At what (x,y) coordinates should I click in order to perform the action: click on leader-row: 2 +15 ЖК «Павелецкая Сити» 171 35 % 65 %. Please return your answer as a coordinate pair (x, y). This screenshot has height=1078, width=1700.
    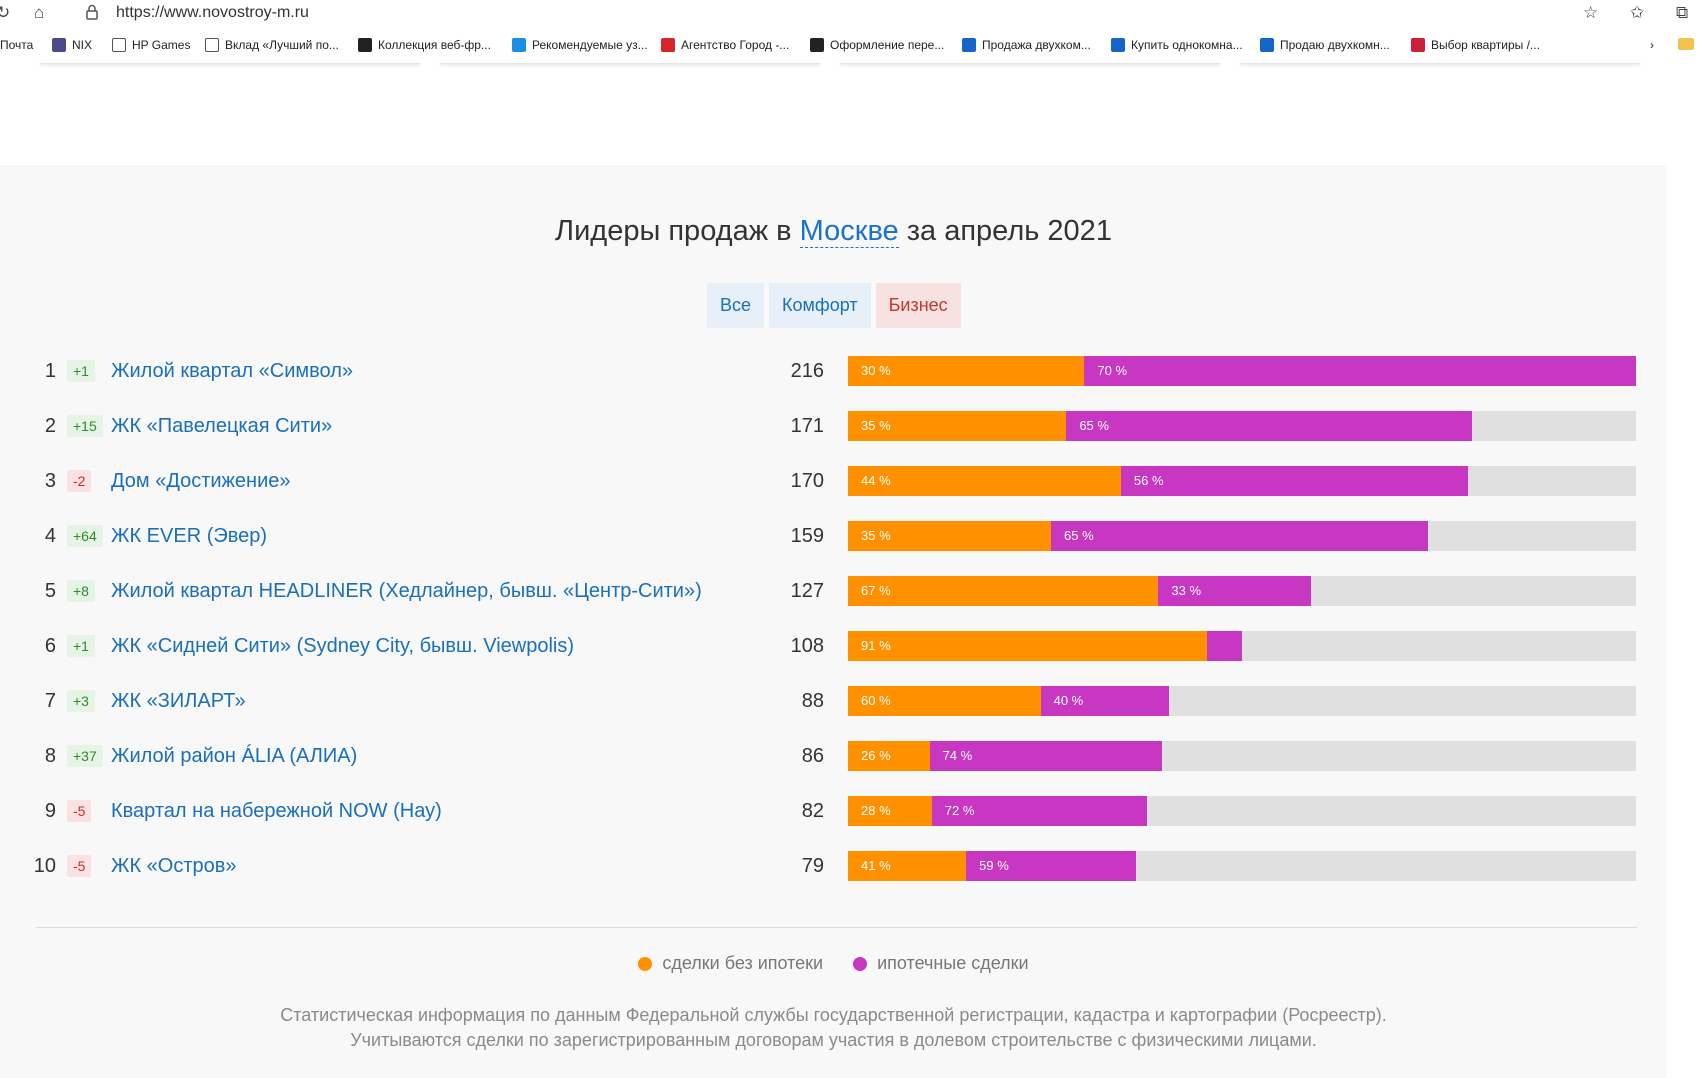
    Looking at the image, I should click on (833, 426).